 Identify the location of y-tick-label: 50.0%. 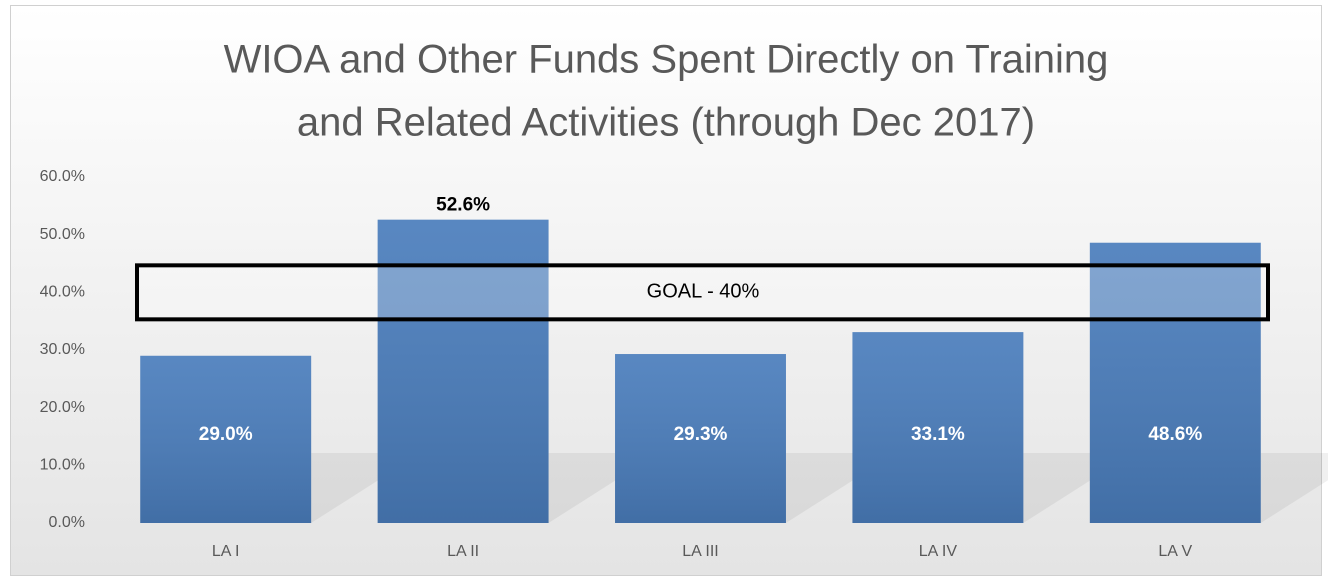
(62, 234).